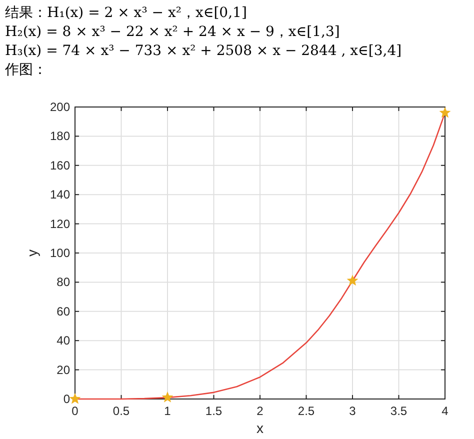 The height and width of the screenshot is (439, 474). I want to click on y-tick-label: 0, so click(66, 399).